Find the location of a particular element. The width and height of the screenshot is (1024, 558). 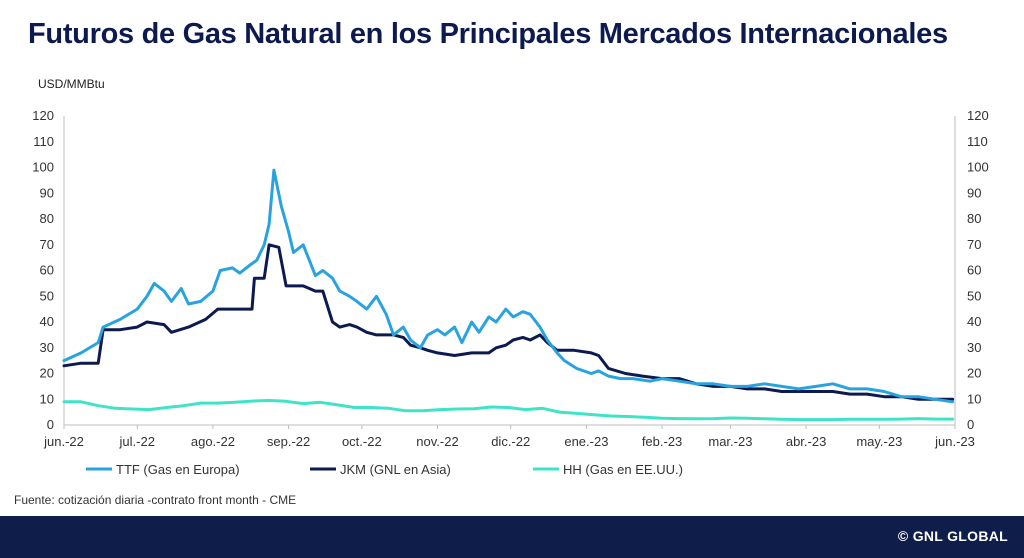

x-tick-label: nov.-22 is located at coordinates (437, 441).